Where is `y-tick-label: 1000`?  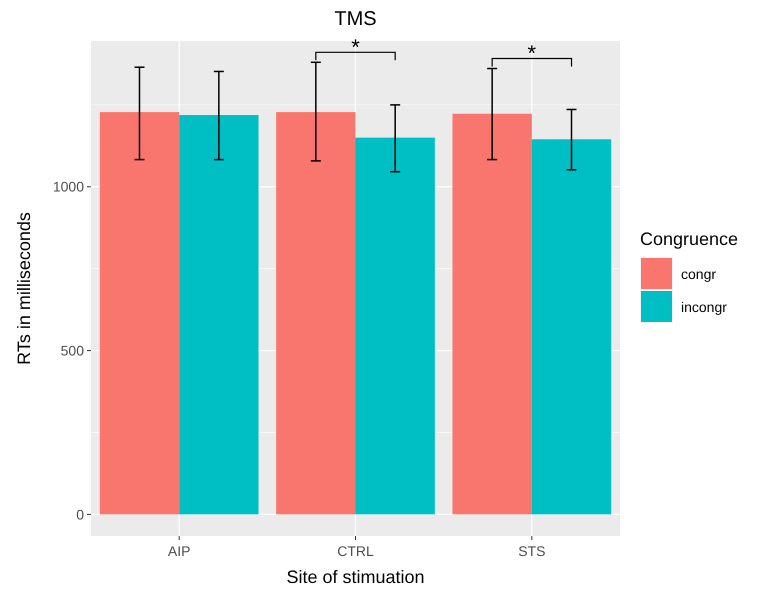
y-tick-label: 1000 is located at coordinates (68, 186).